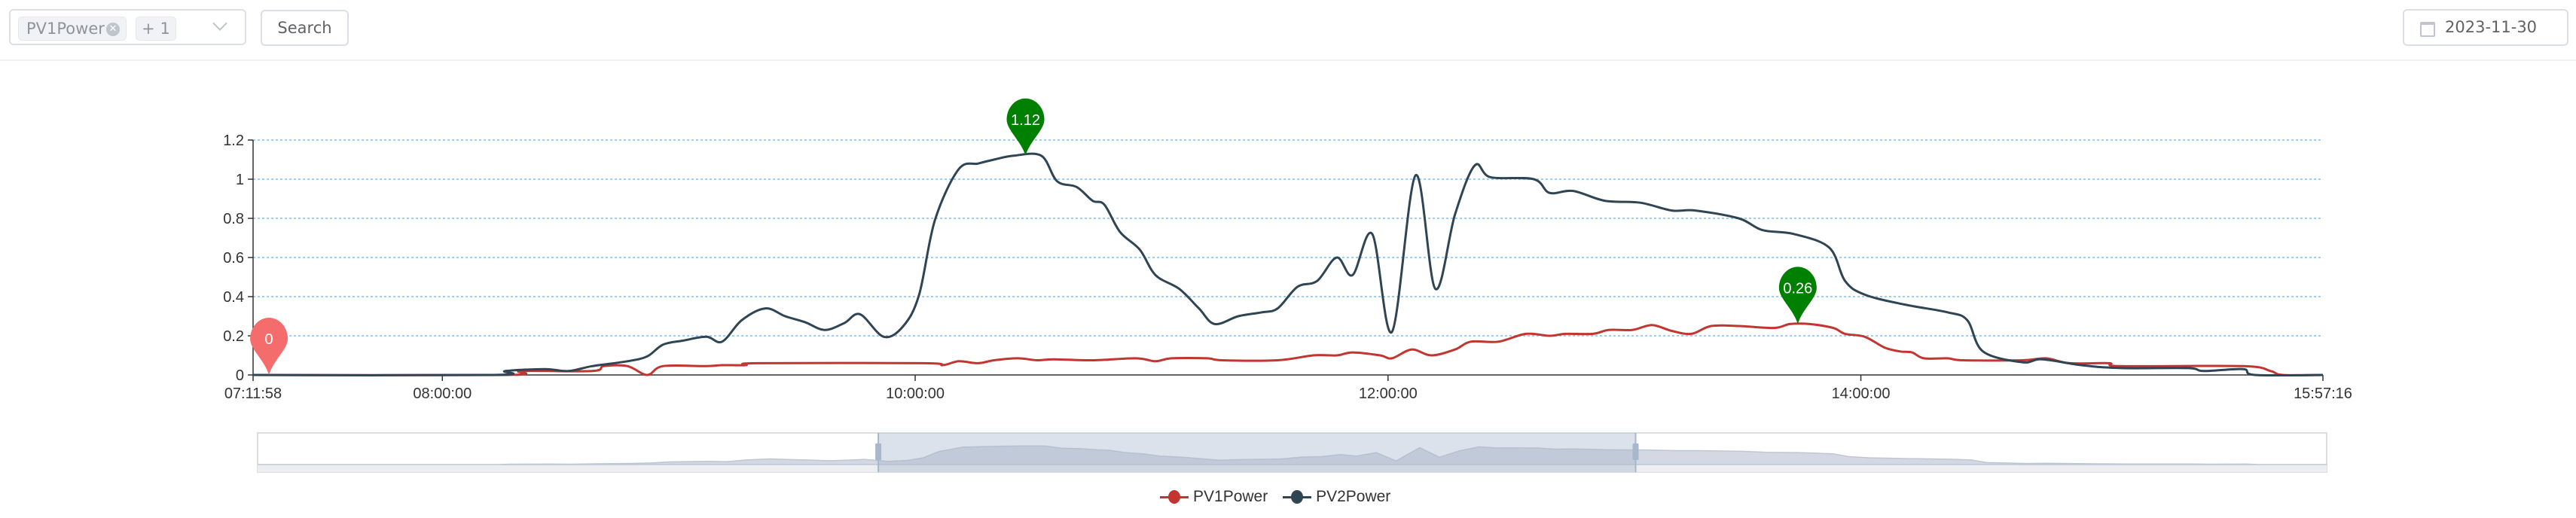 This screenshot has width=2576, height=518. I want to click on y-tick-label: 1.2, so click(234, 141).